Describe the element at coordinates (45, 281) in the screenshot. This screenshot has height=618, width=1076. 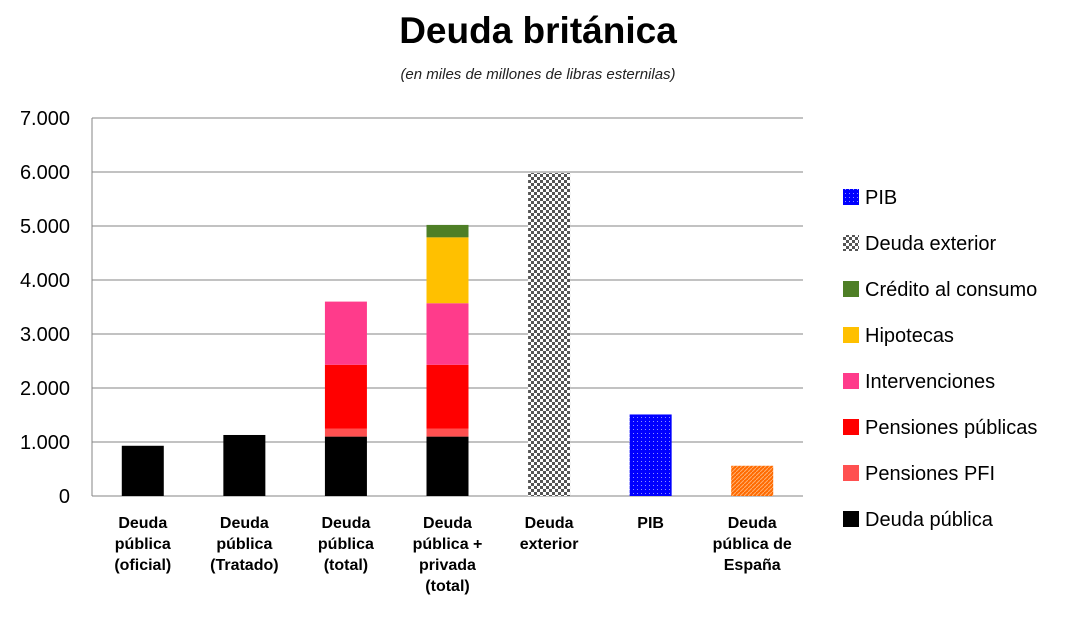
I see `y-tick-label: 4.000` at that location.